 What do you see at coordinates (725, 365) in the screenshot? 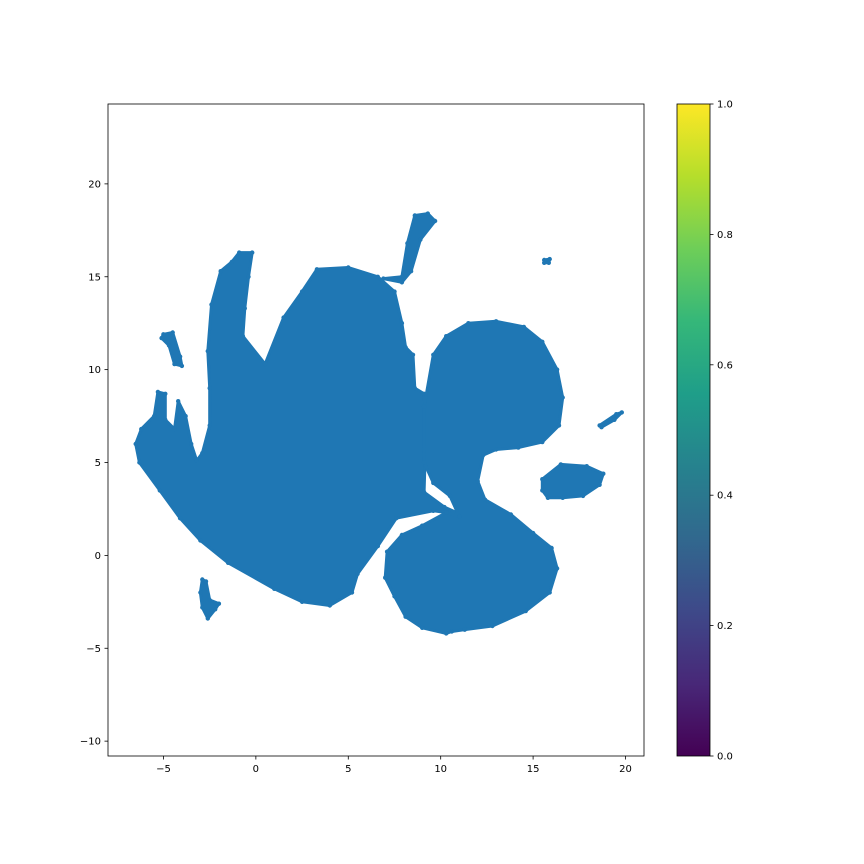
I see `colorbar-tick-label: 0.6` at bounding box center [725, 365].